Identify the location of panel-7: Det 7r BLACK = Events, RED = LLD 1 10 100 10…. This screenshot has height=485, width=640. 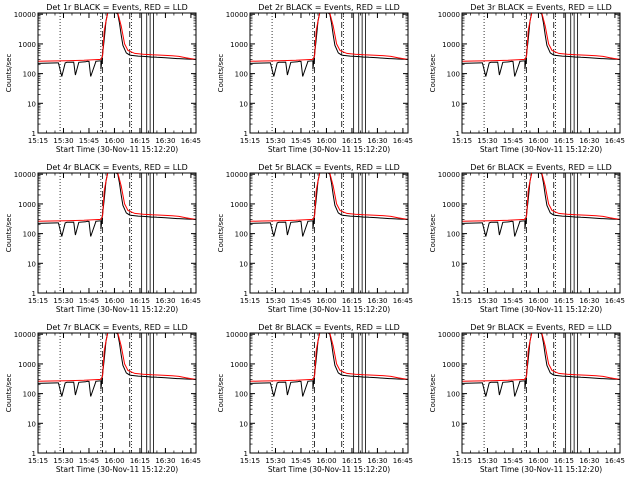
(103, 398).